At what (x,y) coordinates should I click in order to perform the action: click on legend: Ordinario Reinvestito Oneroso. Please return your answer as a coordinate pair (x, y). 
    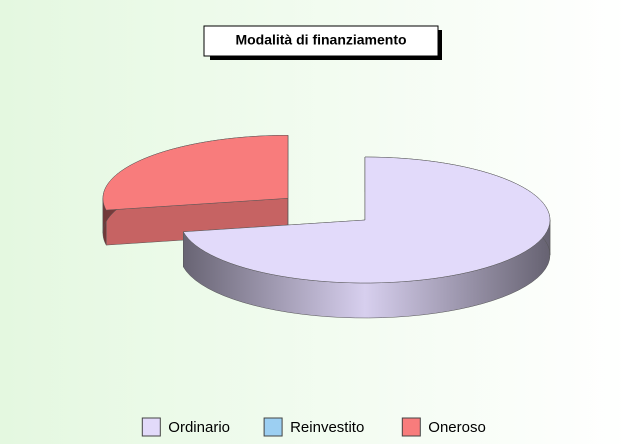
    Looking at the image, I should click on (313, 427).